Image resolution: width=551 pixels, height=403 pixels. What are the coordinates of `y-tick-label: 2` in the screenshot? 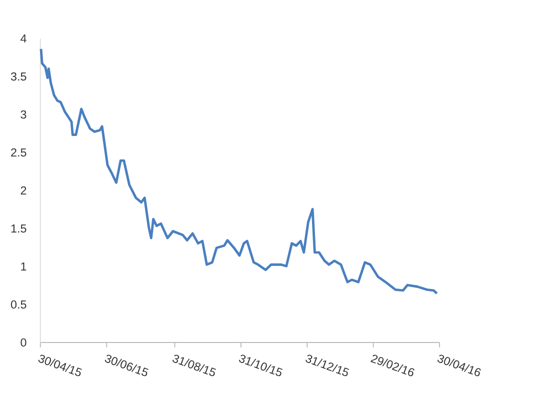 It's located at (23, 191).